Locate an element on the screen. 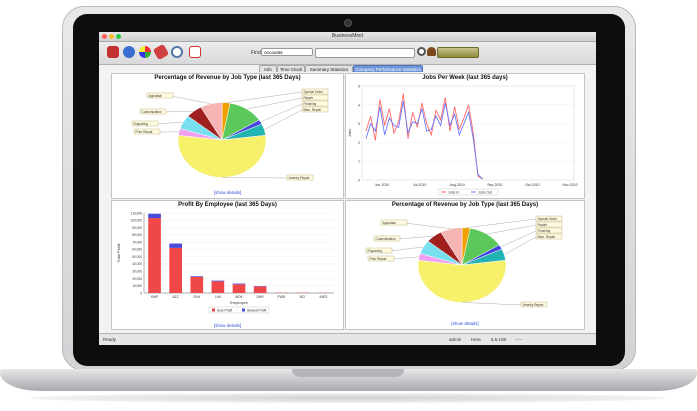 The height and width of the screenshot is (411, 697). laptop-base is located at coordinates (348, 380).